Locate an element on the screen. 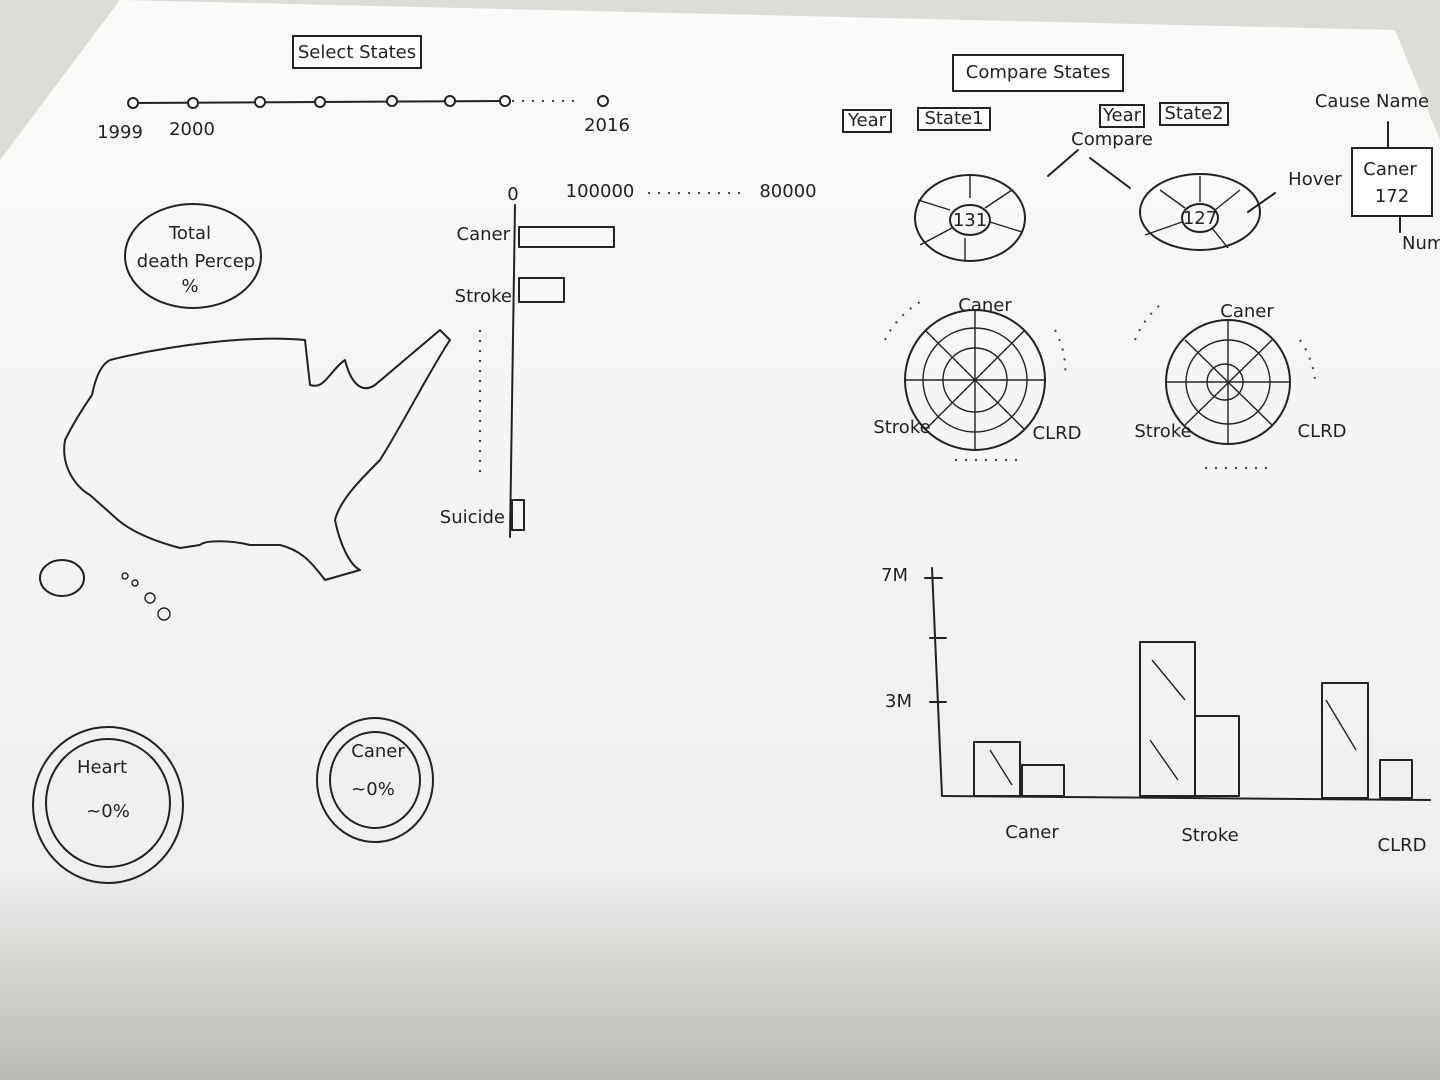 Image resolution: width=1440 pixels, height=1080 pixels. total-death-subtitle: death Percep is located at coordinates (196, 261).